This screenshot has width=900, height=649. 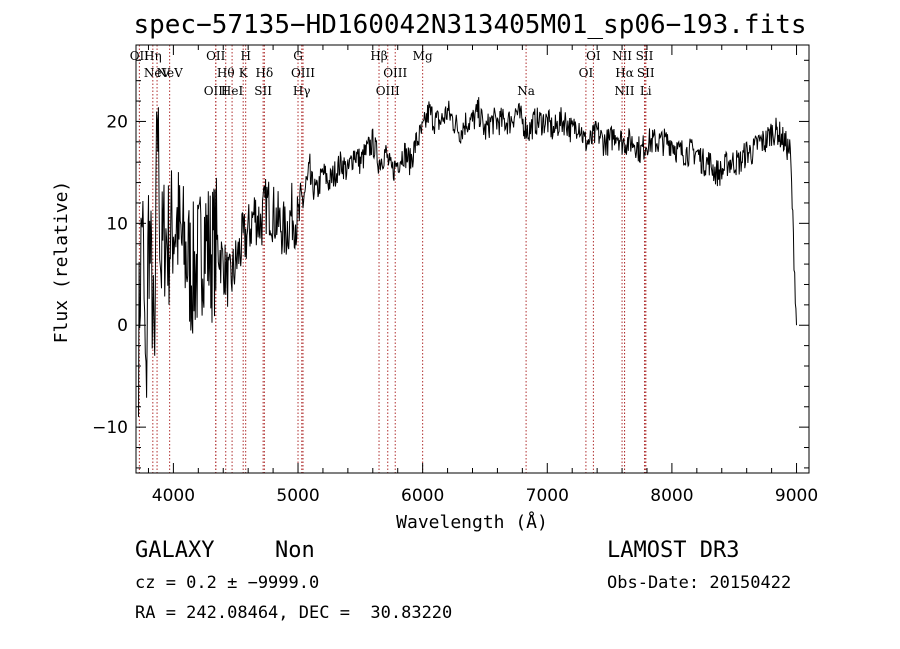 What do you see at coordinates (295, 550) in the screenshot?
I see `object-subclass: Non` at bounding box center [295, 550].